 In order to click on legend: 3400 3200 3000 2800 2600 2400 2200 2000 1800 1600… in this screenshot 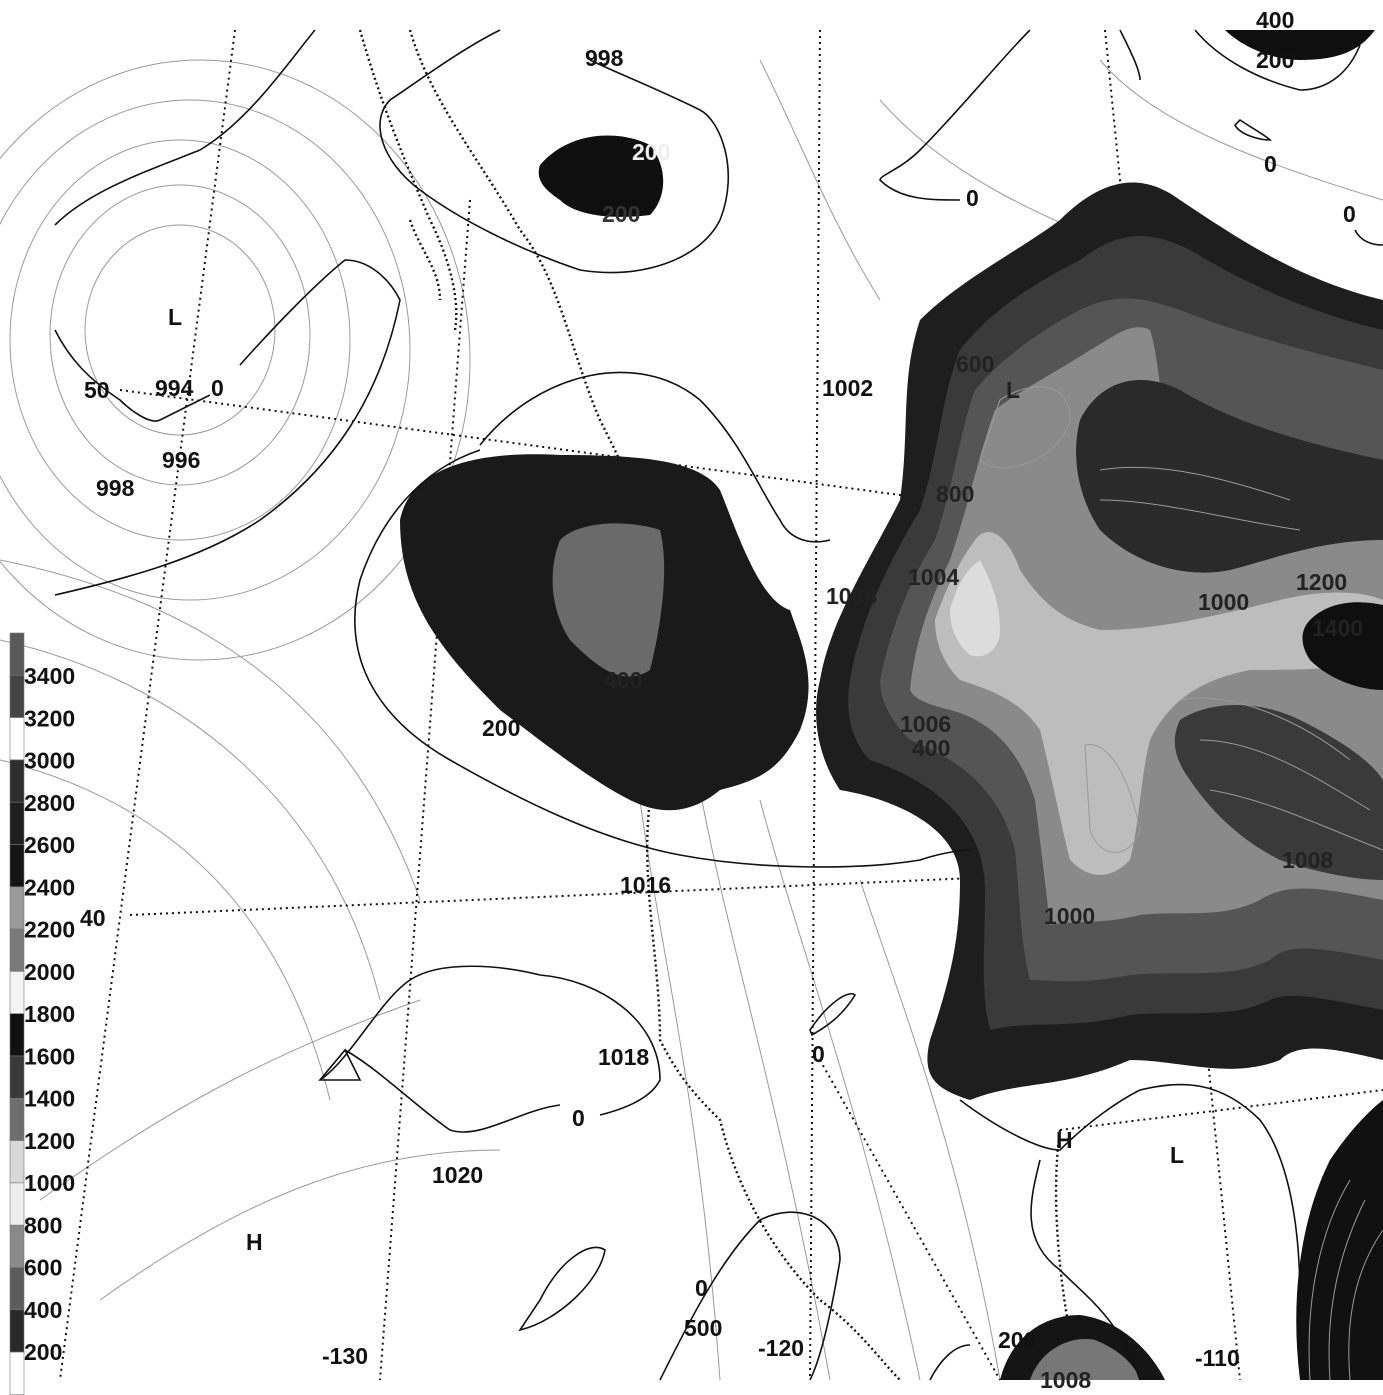, I will do `click(49, 1014)`.